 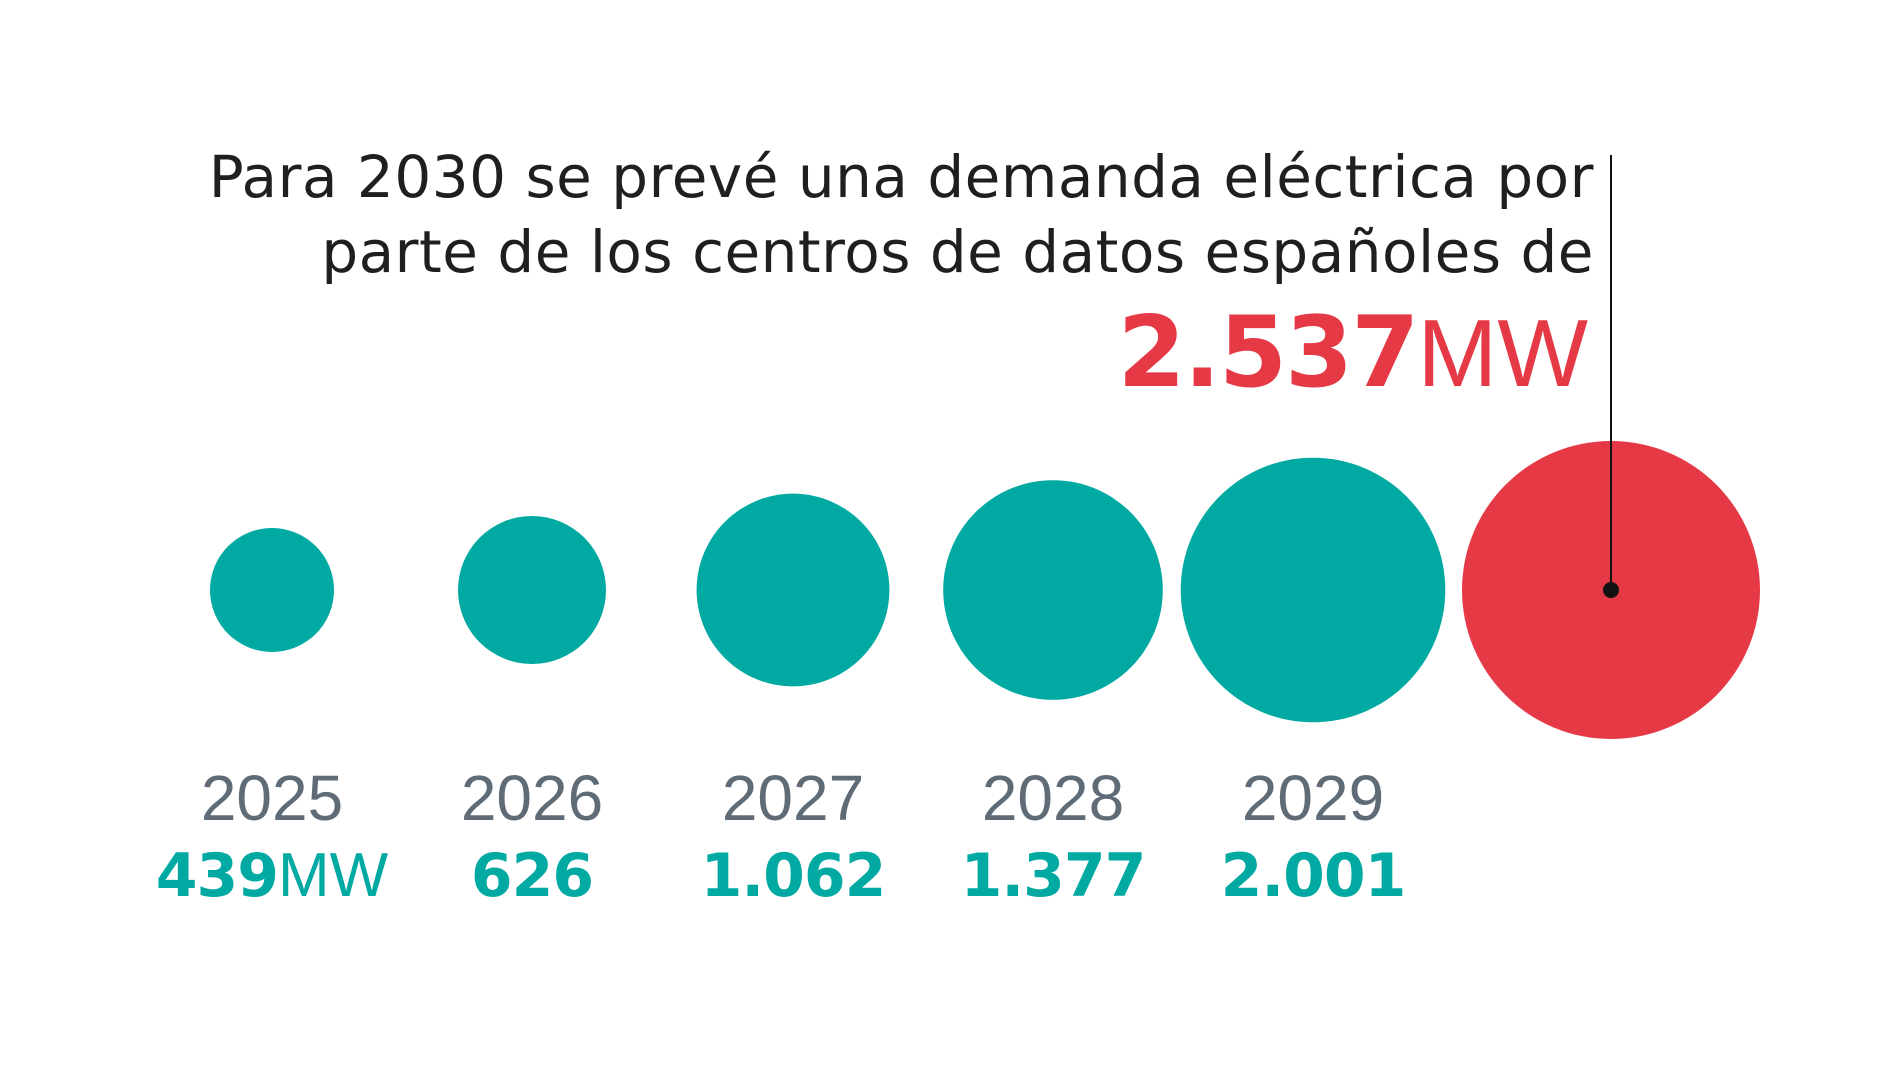 I want to click on highlight-value: 2.537, so click(x=1267, y=353).